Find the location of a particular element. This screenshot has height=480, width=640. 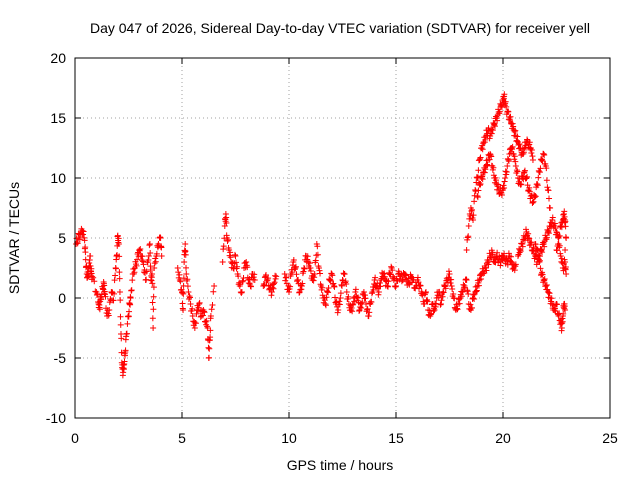

x-tick-label: 0 is located at coordinates (75, 438).